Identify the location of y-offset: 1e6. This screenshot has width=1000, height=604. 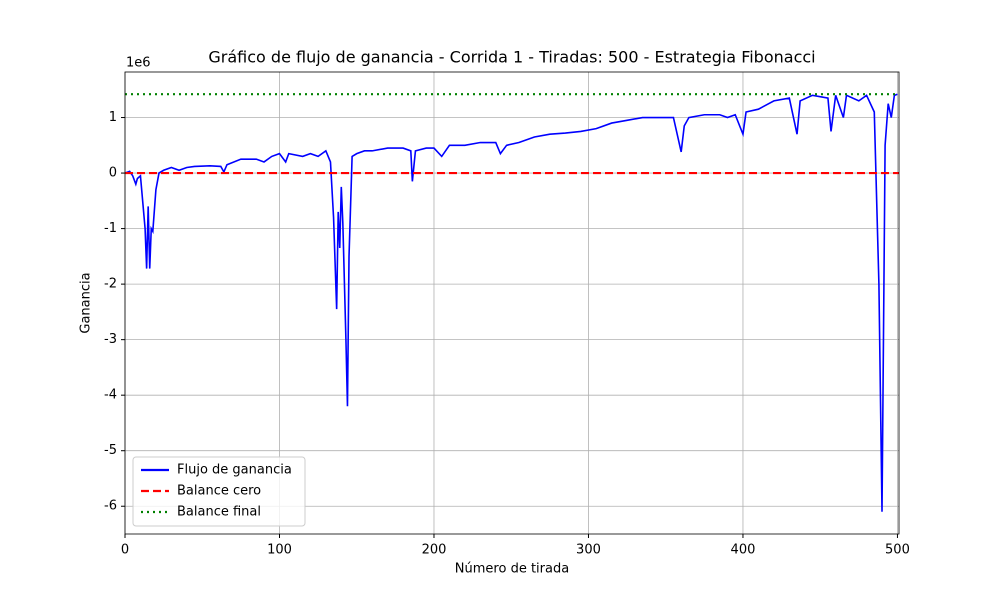
(138, 63).